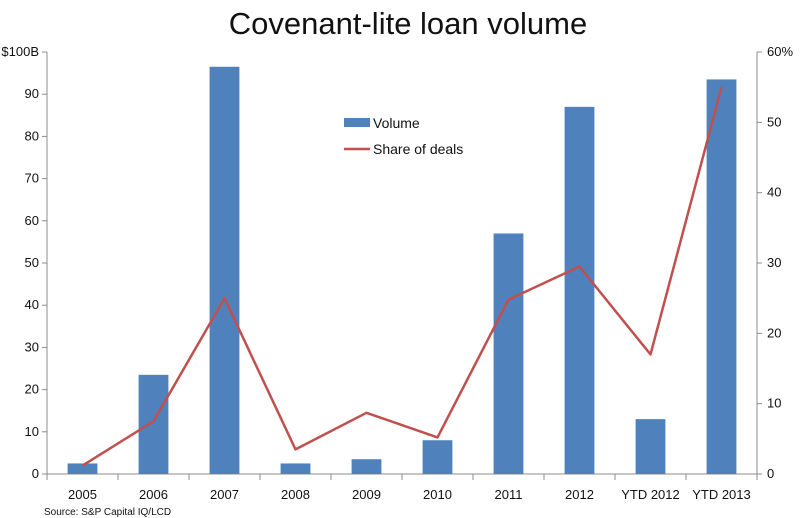 This screenshot has height=518, width=801. I want to click on y-left-tick-label: 60, so click(32, 220).